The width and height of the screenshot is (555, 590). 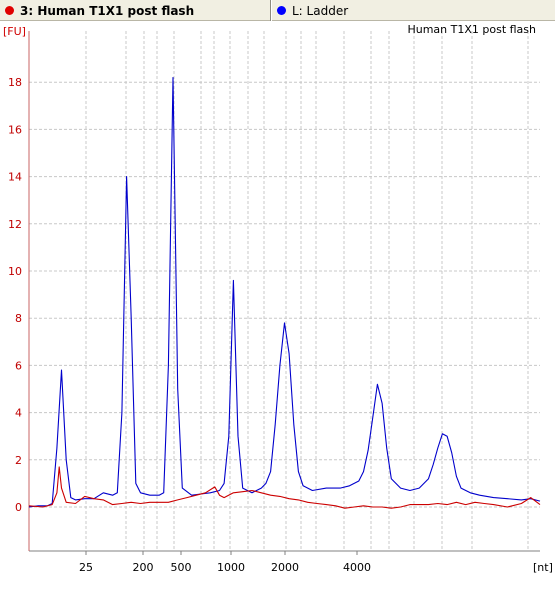 I want to click on x-tick-label: 500, so click(x=181, y=567).